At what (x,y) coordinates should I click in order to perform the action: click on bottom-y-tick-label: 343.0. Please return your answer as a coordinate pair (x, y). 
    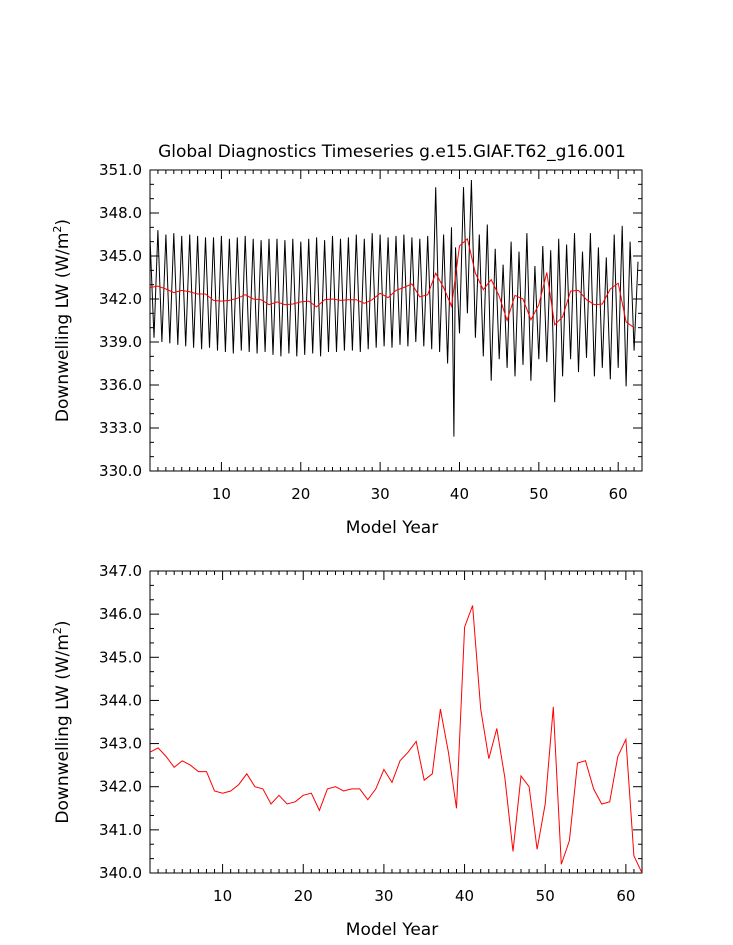
    Looking at the image, I should click on (120, 744).